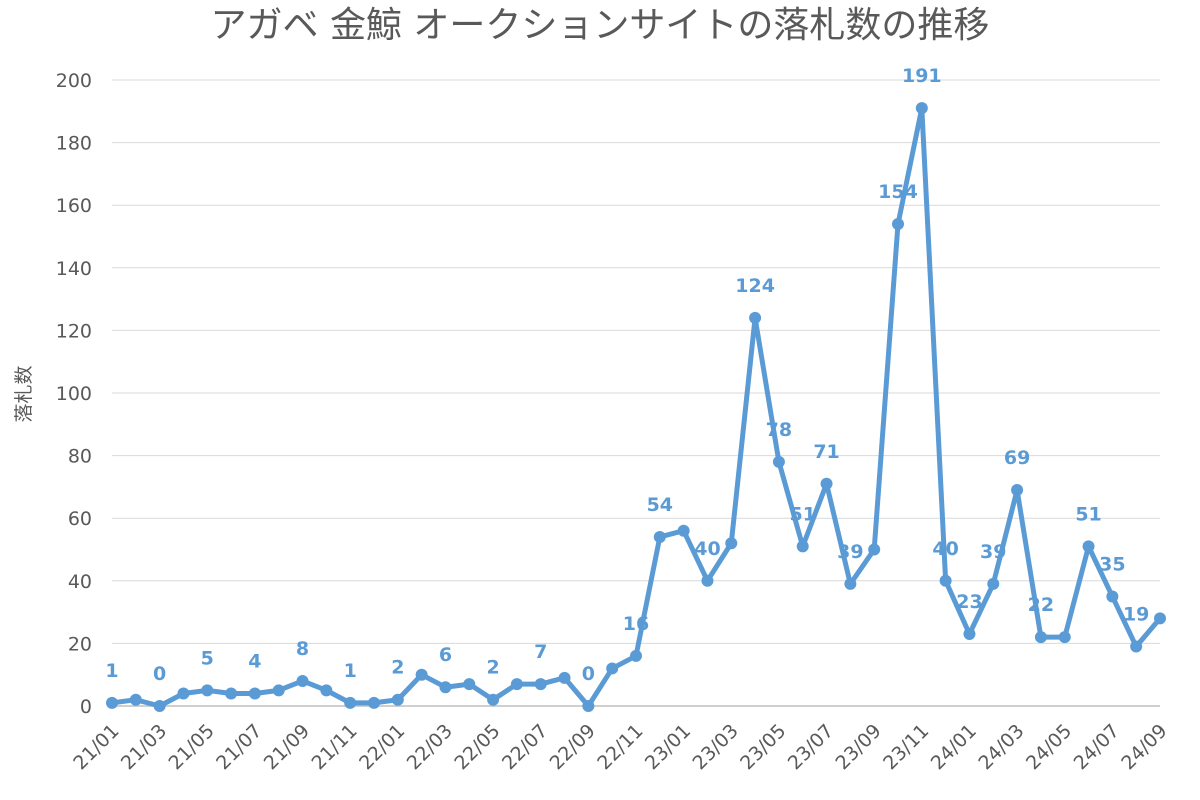  I want to click on x-tick-label: 22/05, so click(477, 747).